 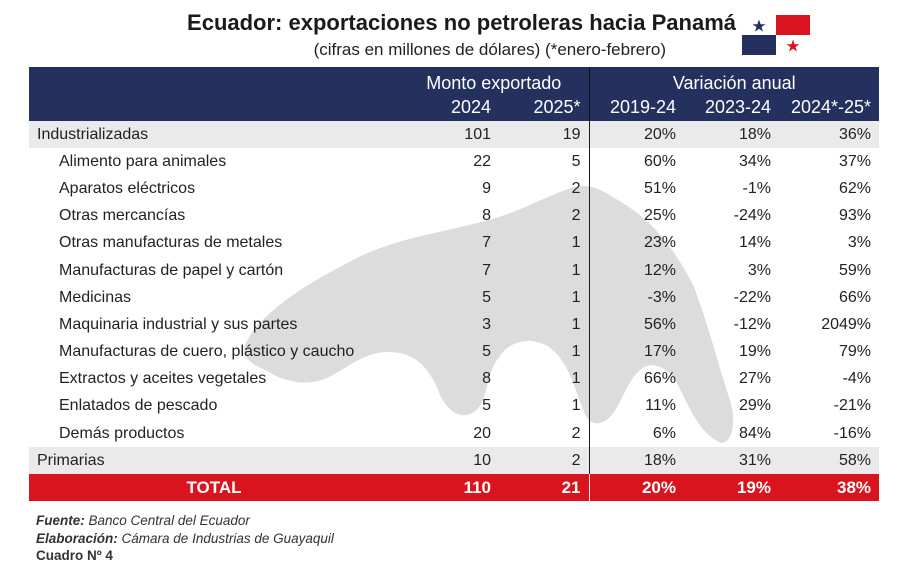 What do you see at coordinates (127, 188) in the screenshot?
I see `row-name: Aparatos eléctricos` at bounding box center [127, 188].